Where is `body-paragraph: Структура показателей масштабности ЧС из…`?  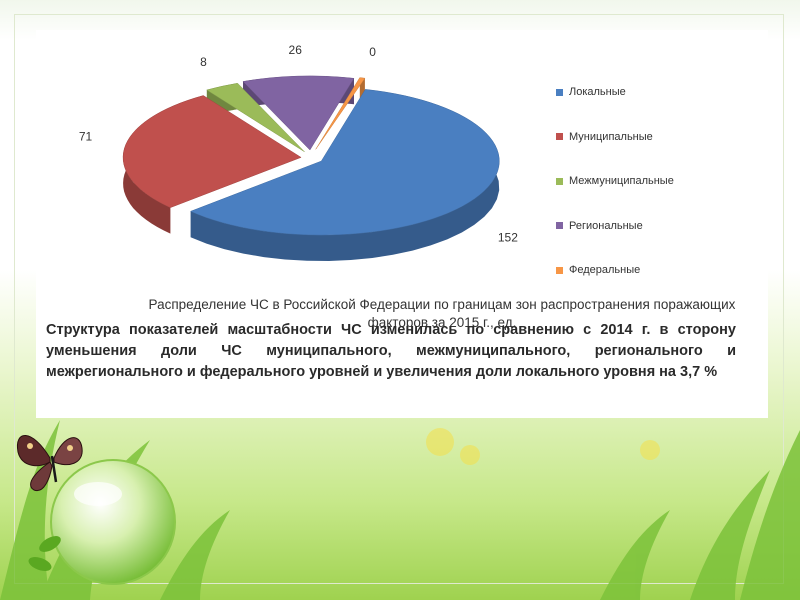
body-paragraph: Структура показателей масштабности ЧС из… is located at coordinates (391, 351).